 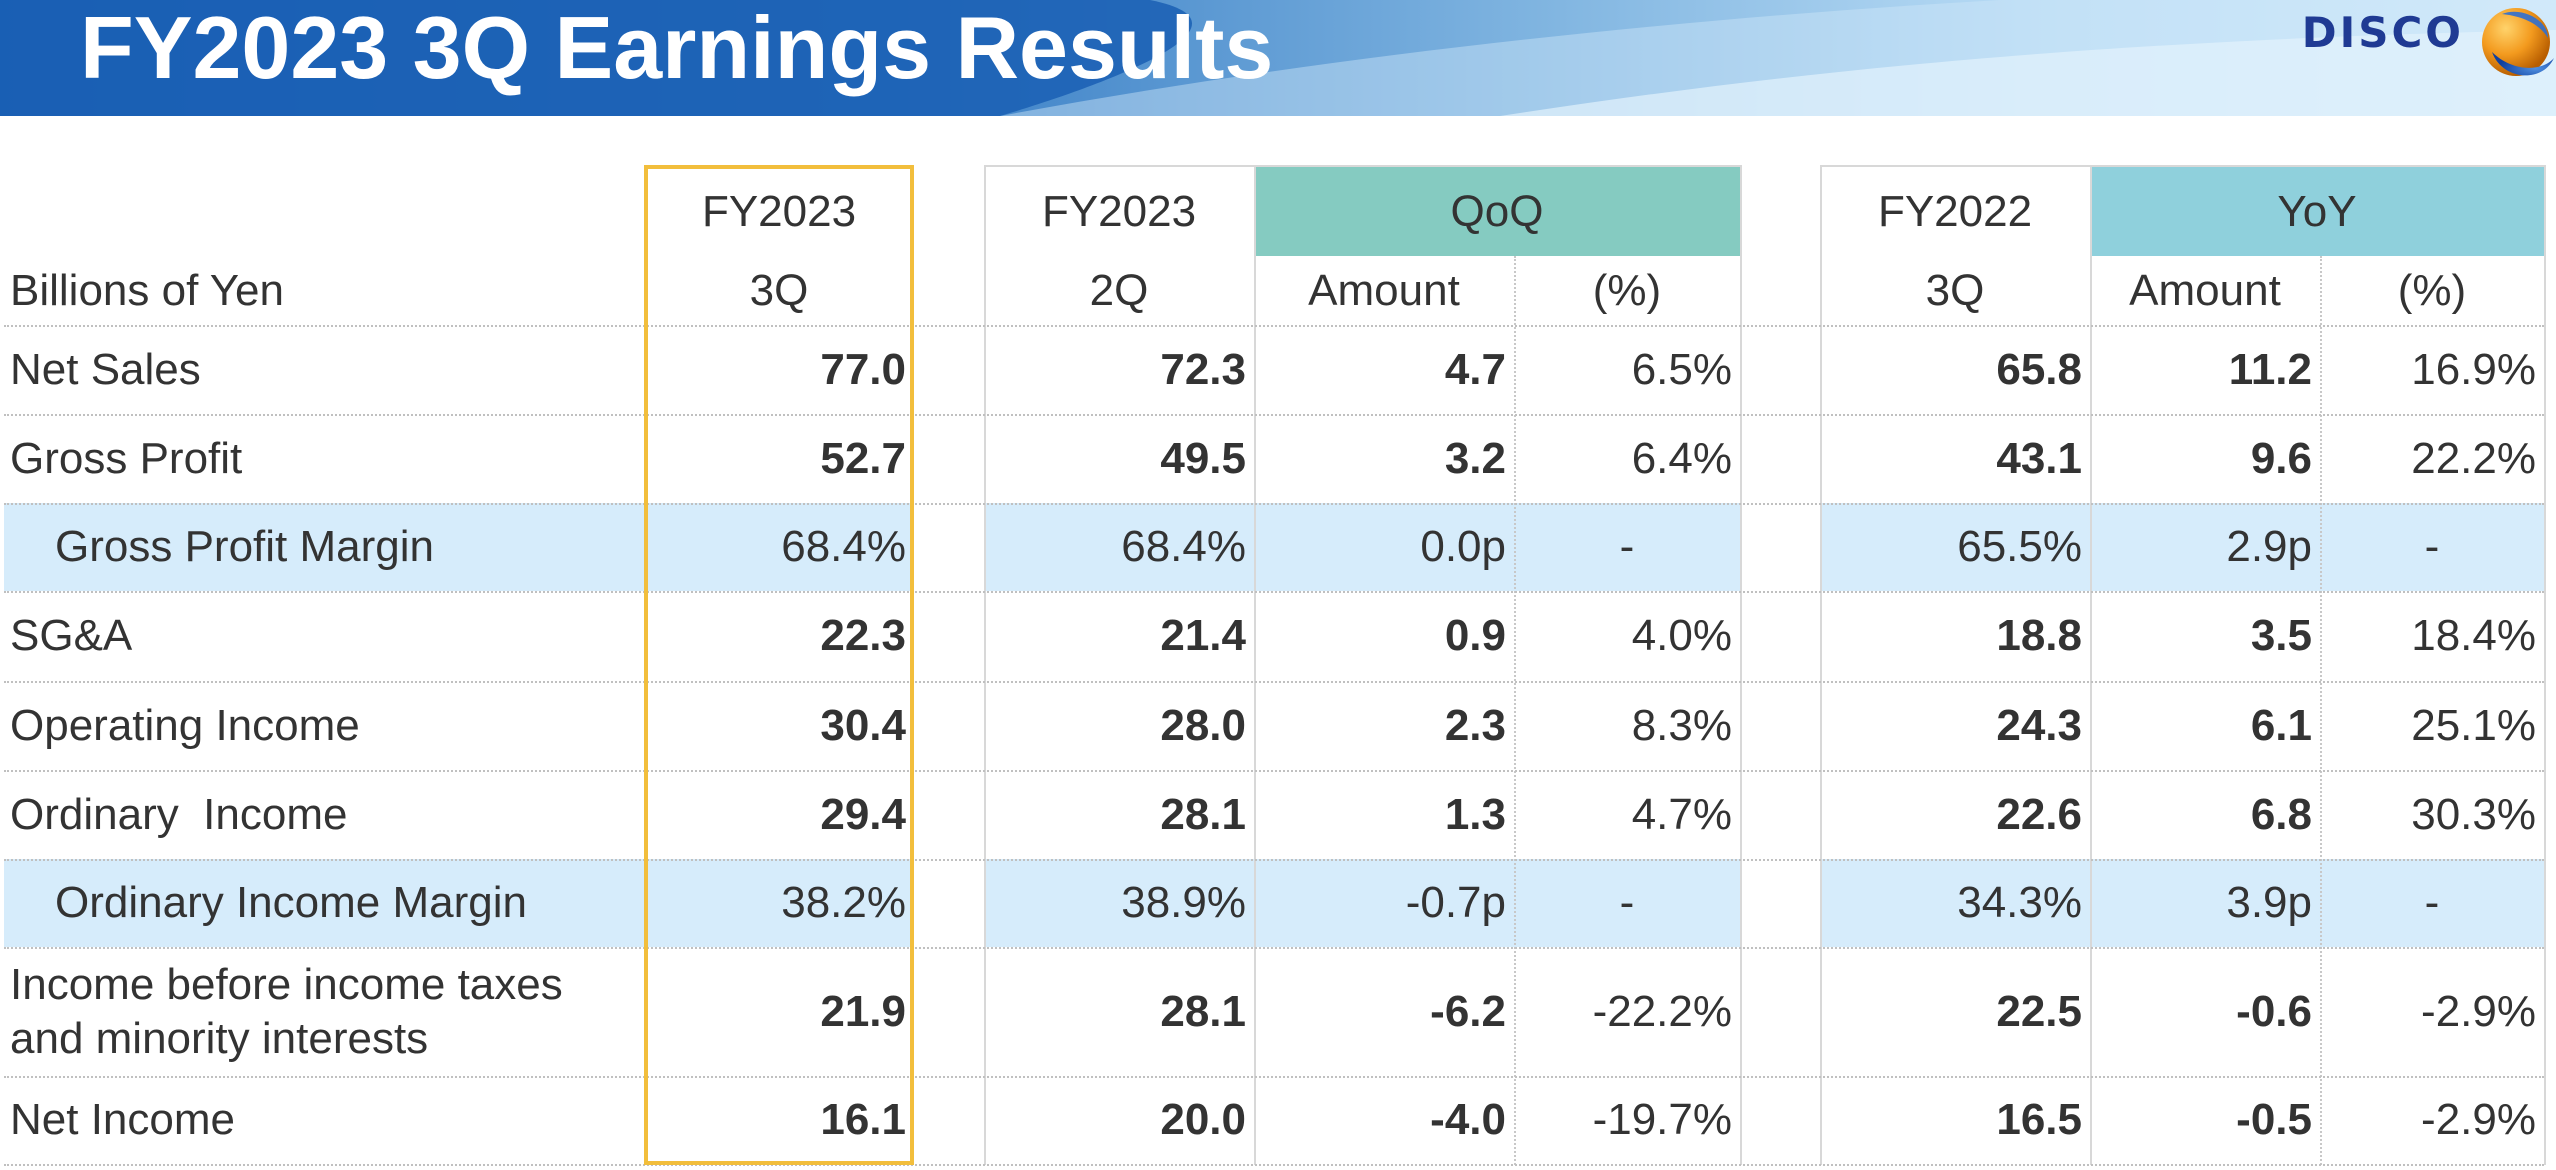 What do you see at coordinates (1468, 1119) in the screenshot?
I see `cell-qoq-amount: -4.0` at bounding box center [1468, 1119].